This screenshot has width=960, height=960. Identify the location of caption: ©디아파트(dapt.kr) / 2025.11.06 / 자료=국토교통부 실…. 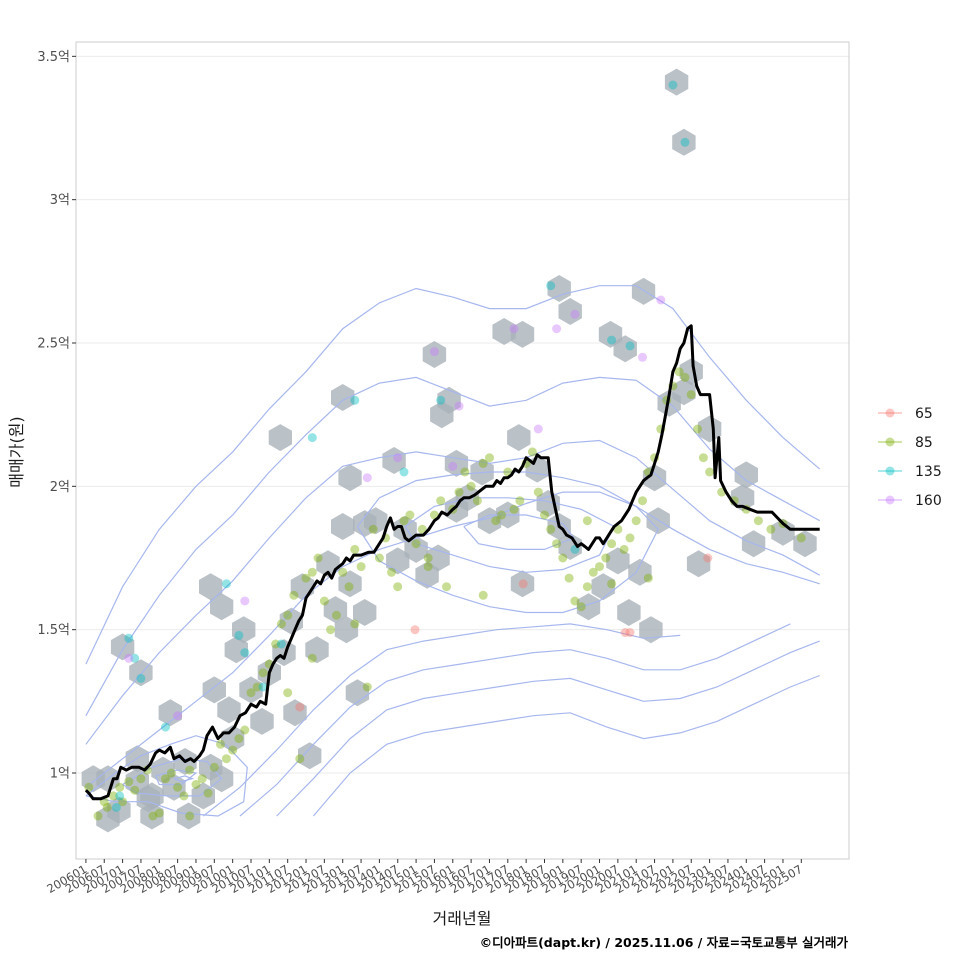
(664, 942).